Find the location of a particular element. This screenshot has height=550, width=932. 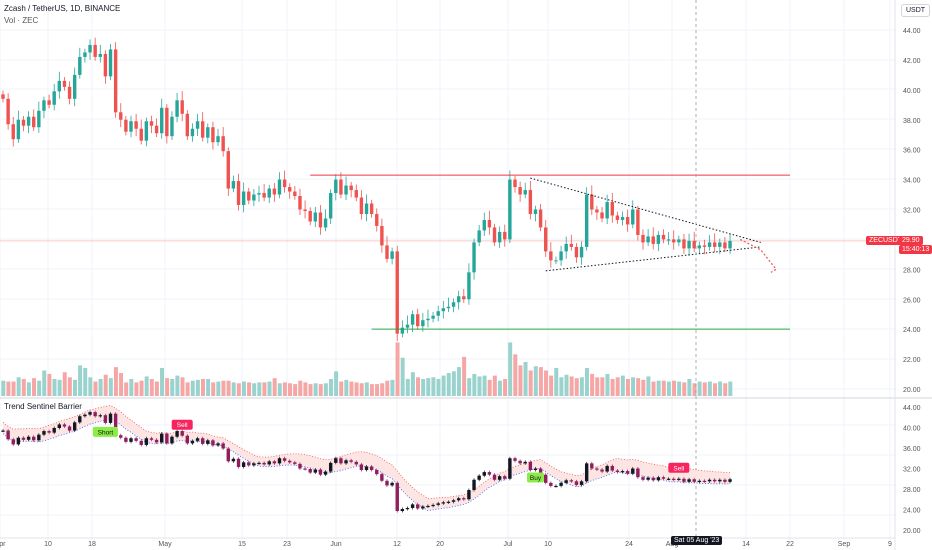

signal-label: Buy is located at coordinates (535, 477).